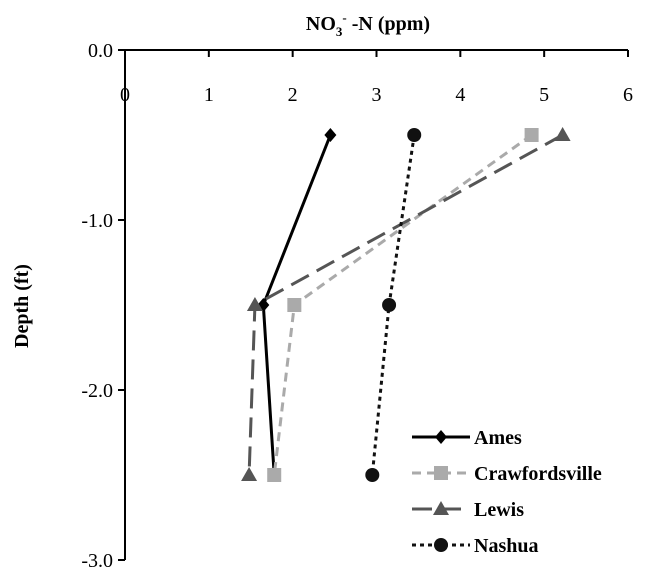 Image resolution: width=656 pixels, height=571 pixels. Describe the element at coordinates (468, 510) in the screenshot. I see `legend-item-lewis: Lewis` at that location.